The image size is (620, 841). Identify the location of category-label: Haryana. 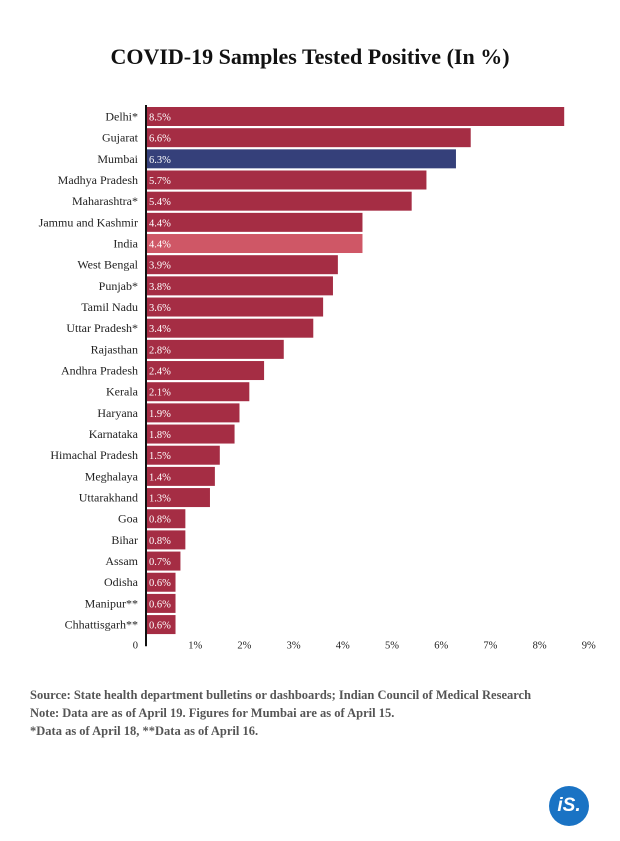
(117, 413).